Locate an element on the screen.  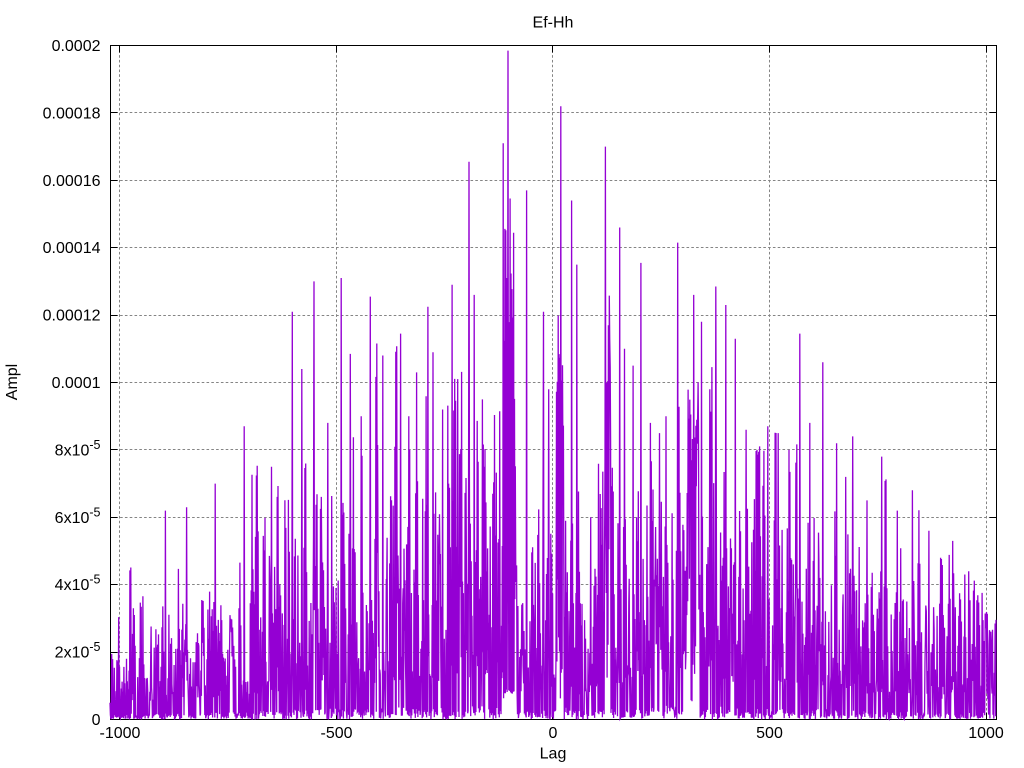
svg-text: Ef-Hh is located at coordinates (553, 23).